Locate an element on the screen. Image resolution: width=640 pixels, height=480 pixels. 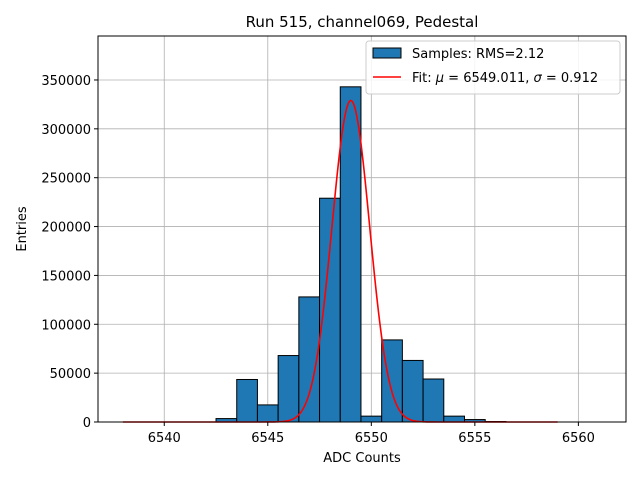
x-axis-ticks: 6540 6545 6550 6555 6560 is located at coordinates (371, 434).